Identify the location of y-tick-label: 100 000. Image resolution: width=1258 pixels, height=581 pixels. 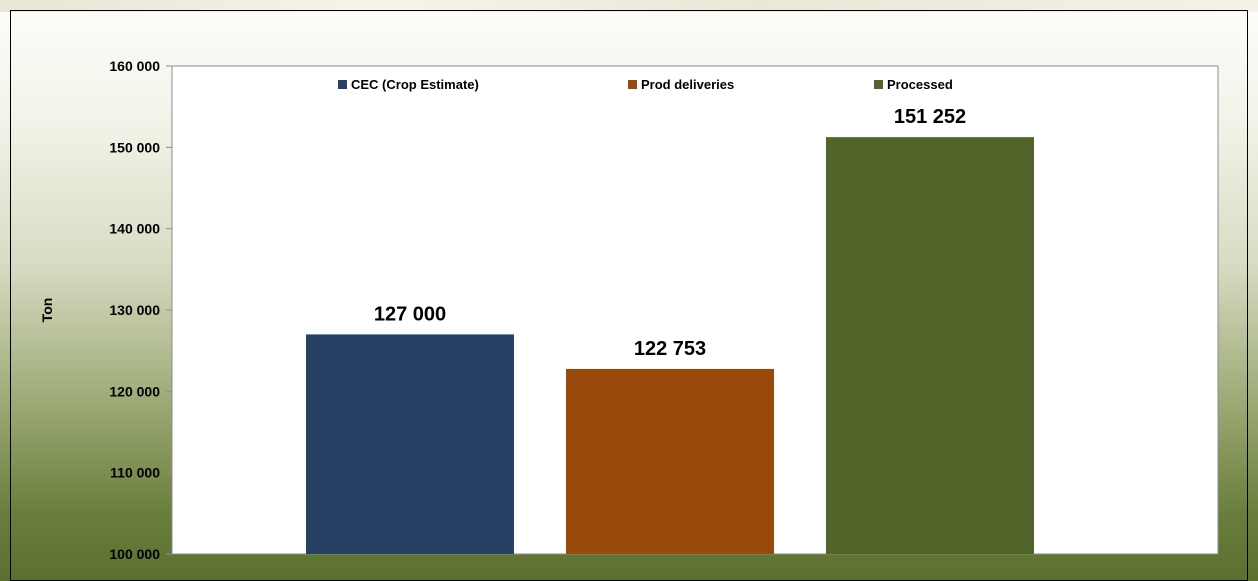
(134, 554).